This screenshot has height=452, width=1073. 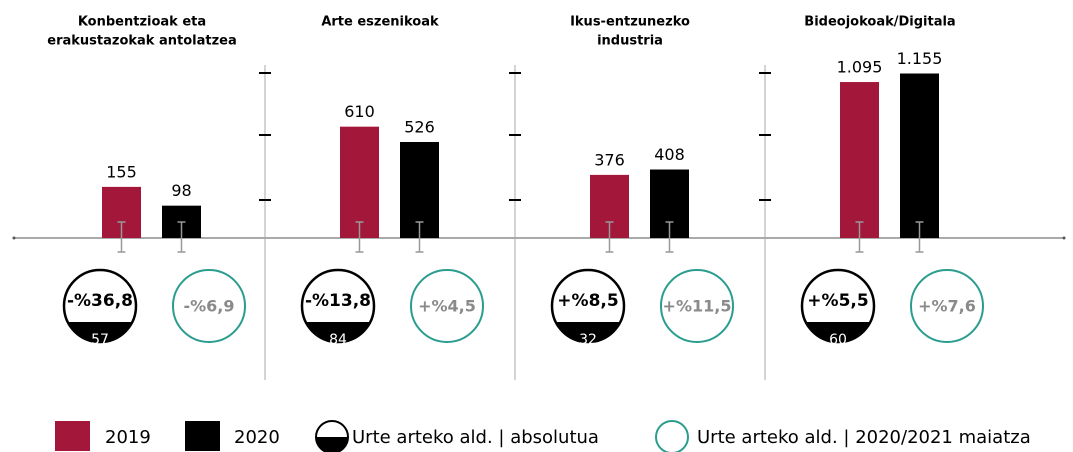 What do you see at coordinates (141, 41) in the screenshot?
I see `panel-title: erakustazokak antolatzea` at bounding box center [141, 41].